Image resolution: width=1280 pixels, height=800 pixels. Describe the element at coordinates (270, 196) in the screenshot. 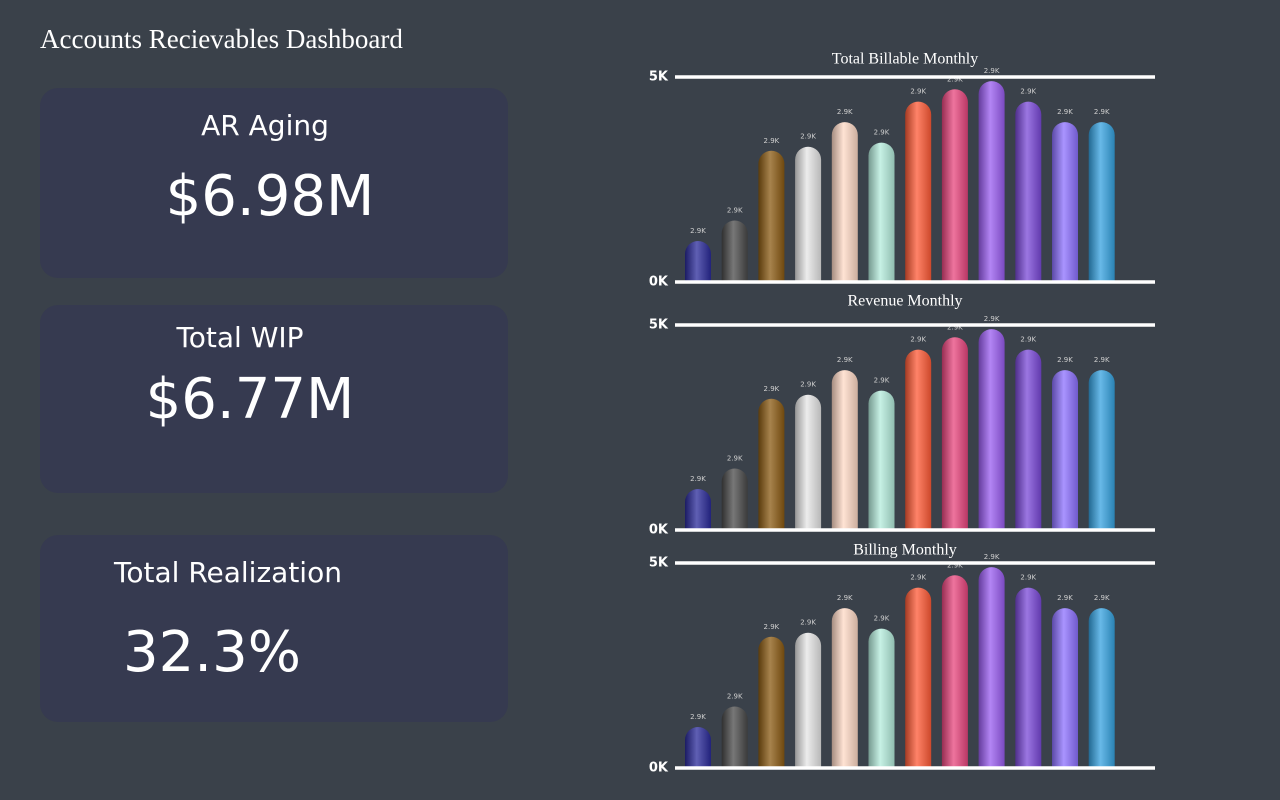

I see `kpi-value: $6.98M` at that location.